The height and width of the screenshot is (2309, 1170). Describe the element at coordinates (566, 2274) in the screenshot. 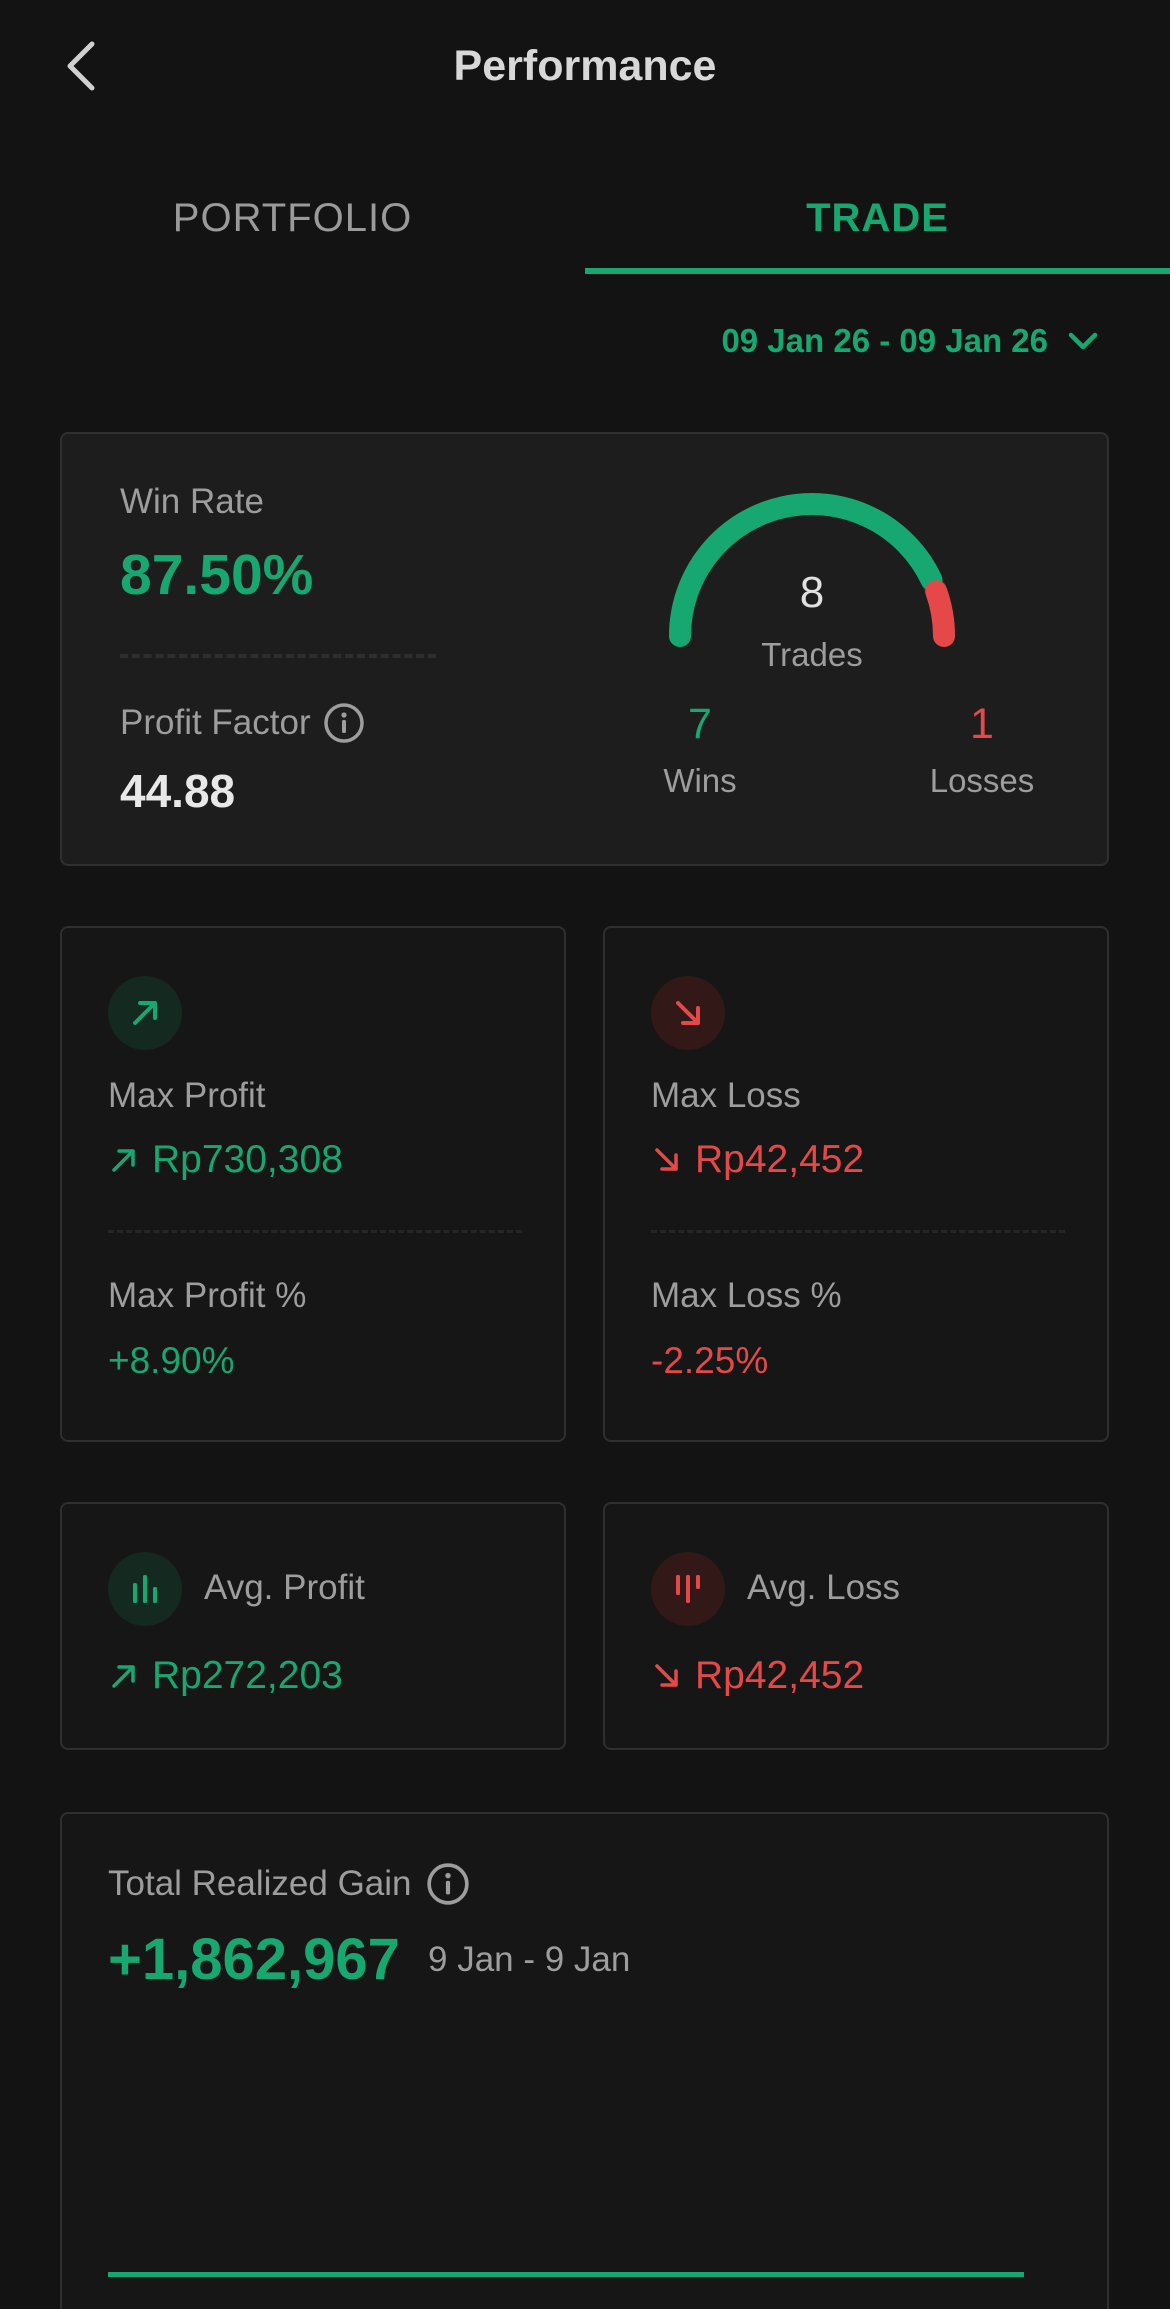

I see `gain-chart-line` at that location.